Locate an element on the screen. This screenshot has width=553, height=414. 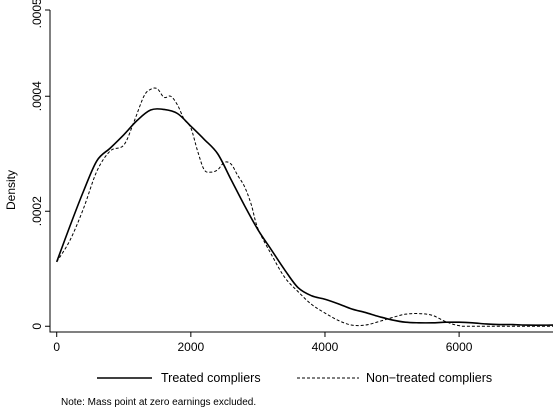
x-axis: 0 2000 4000 6000 is located at coordinates (263, 343).